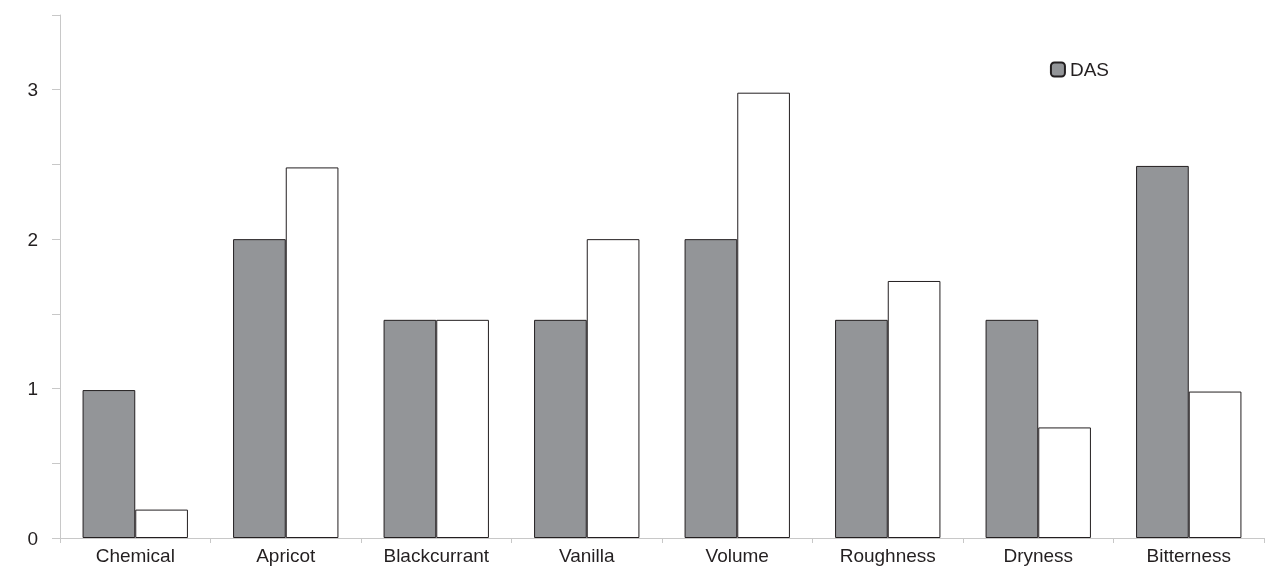  Describe the element at coordinates (286, 555) in the screenshot. I see `x-tick-label: Apricot` at that location.